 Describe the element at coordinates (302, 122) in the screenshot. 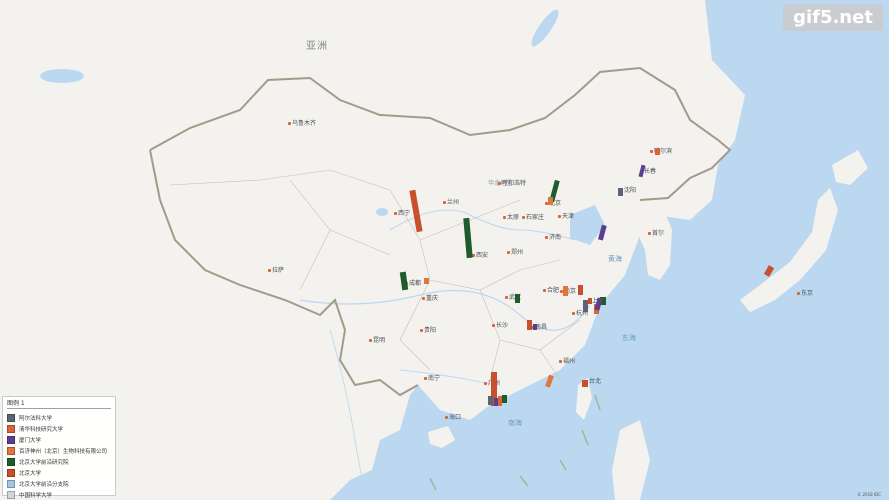

I see `city-urumqi: 乌鲁木齐` at that location.